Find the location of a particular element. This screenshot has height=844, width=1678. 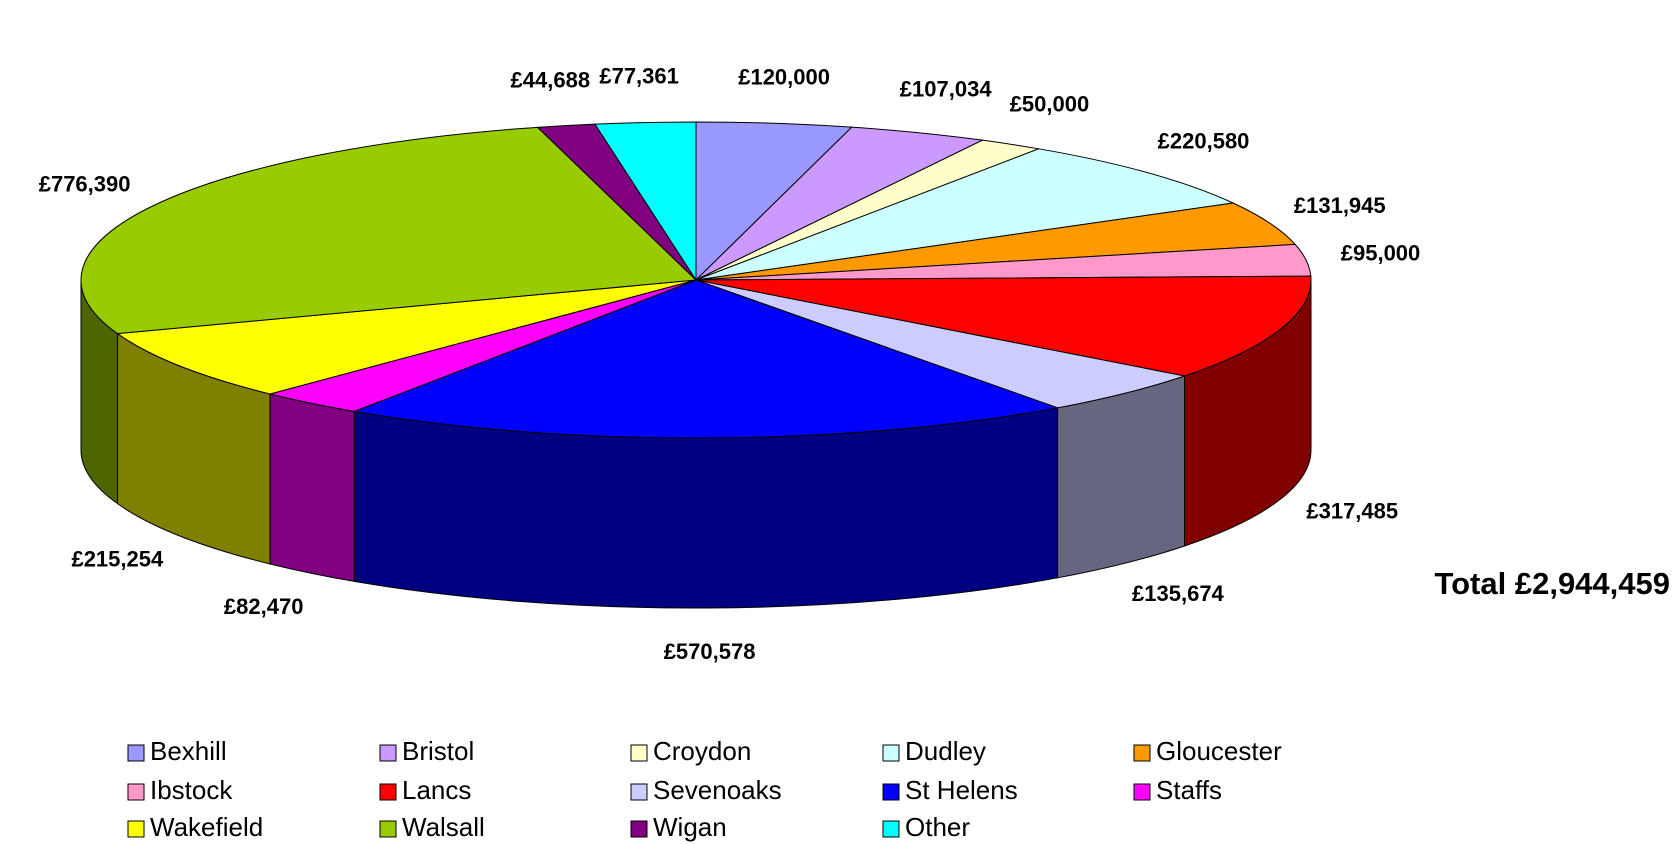

legend-label: Dudley is located at coordinates (945, 751).